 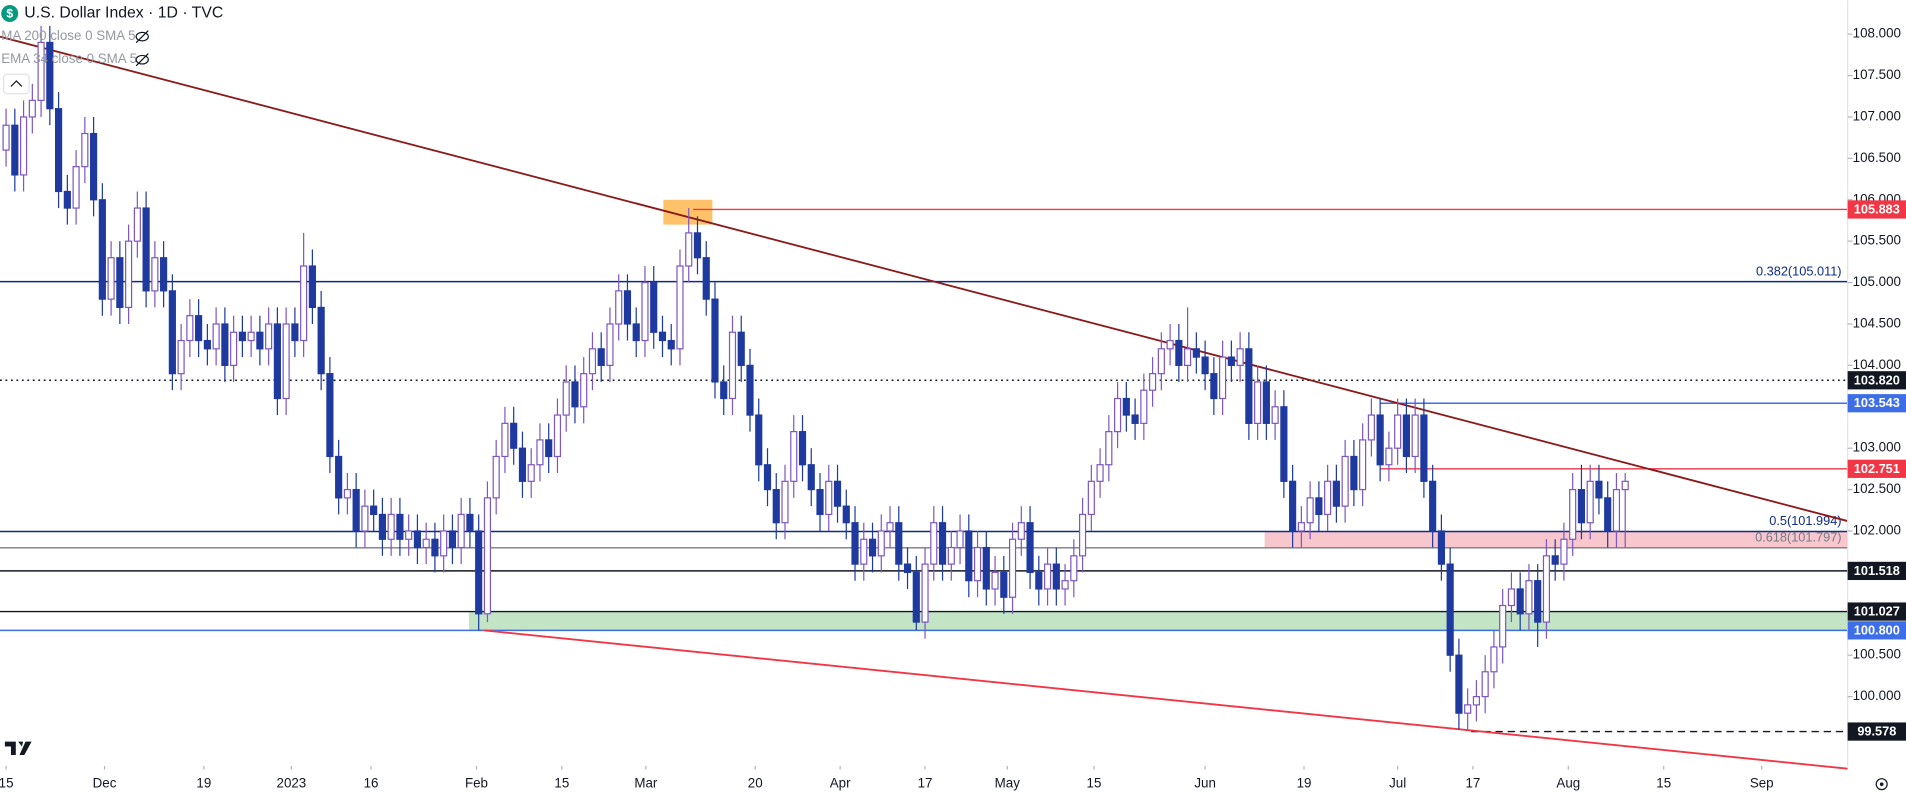 I want to click on settings-icon, so click(x=1881, y=784).